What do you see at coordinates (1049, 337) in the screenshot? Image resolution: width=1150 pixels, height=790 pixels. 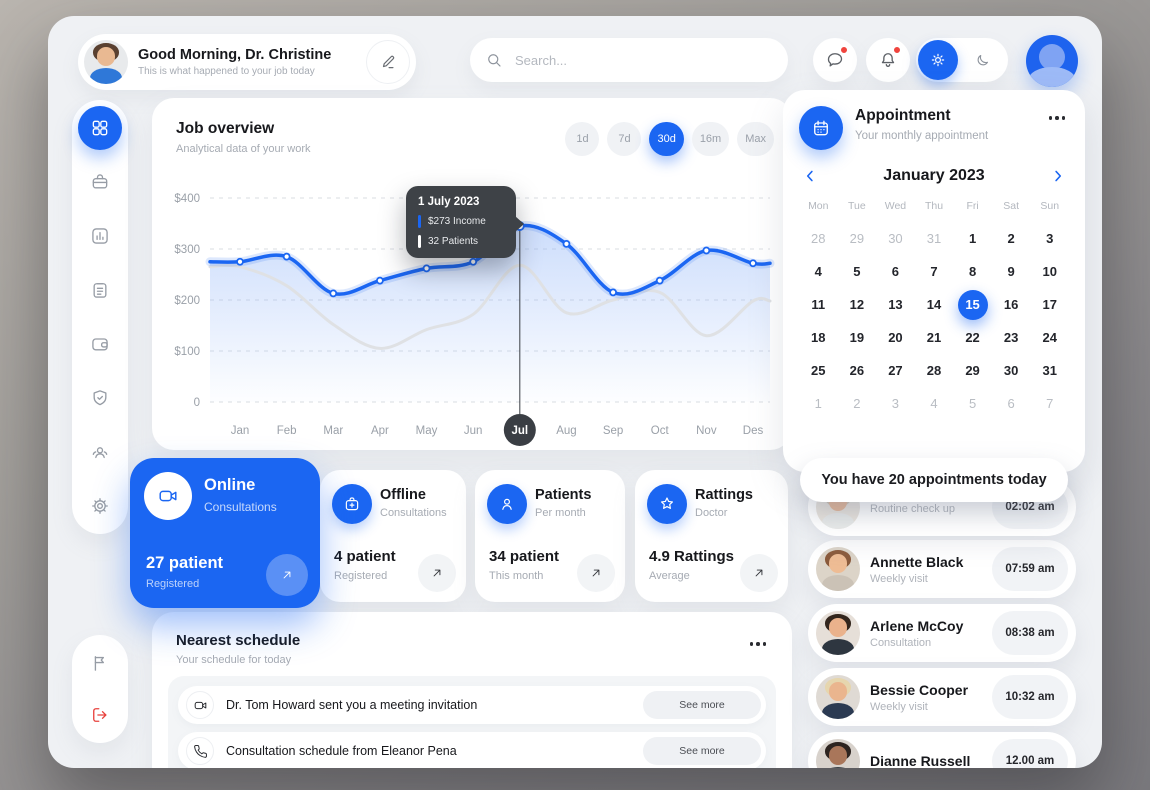 I see `calendar-day: 24` at bounding box center [1049, 337].